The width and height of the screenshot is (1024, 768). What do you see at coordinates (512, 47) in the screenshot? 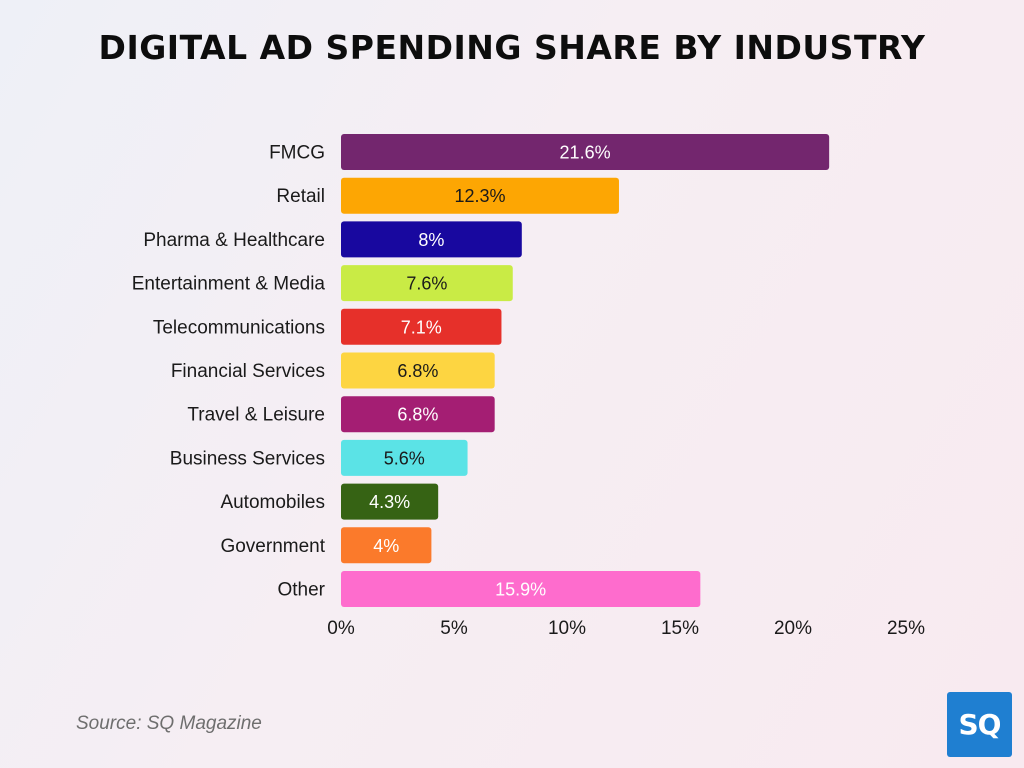
I see `chart-title: DIGITAL AD SPENDING SHARE BY INDUSTRY` at bounding box center [512, 47].